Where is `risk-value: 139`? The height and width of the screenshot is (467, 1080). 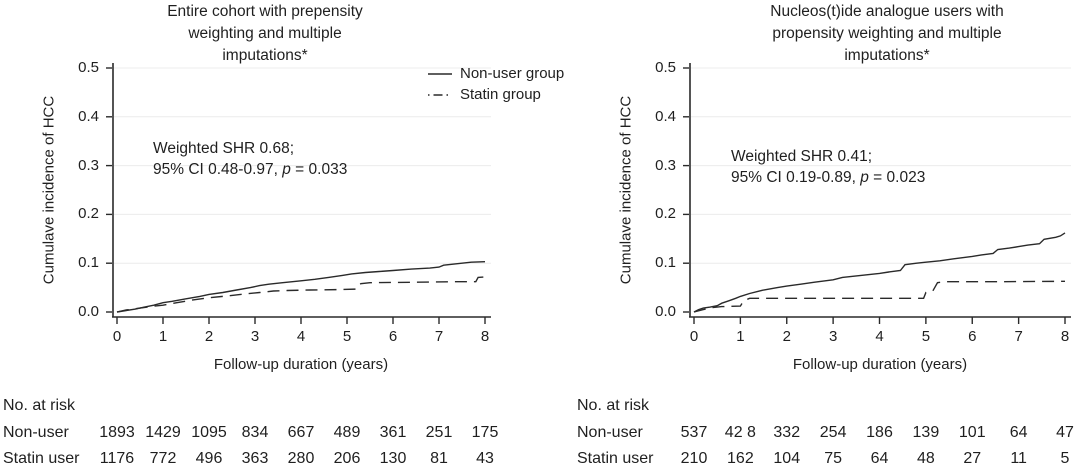
risk-value: 139 is located at coordinates (926, 432).